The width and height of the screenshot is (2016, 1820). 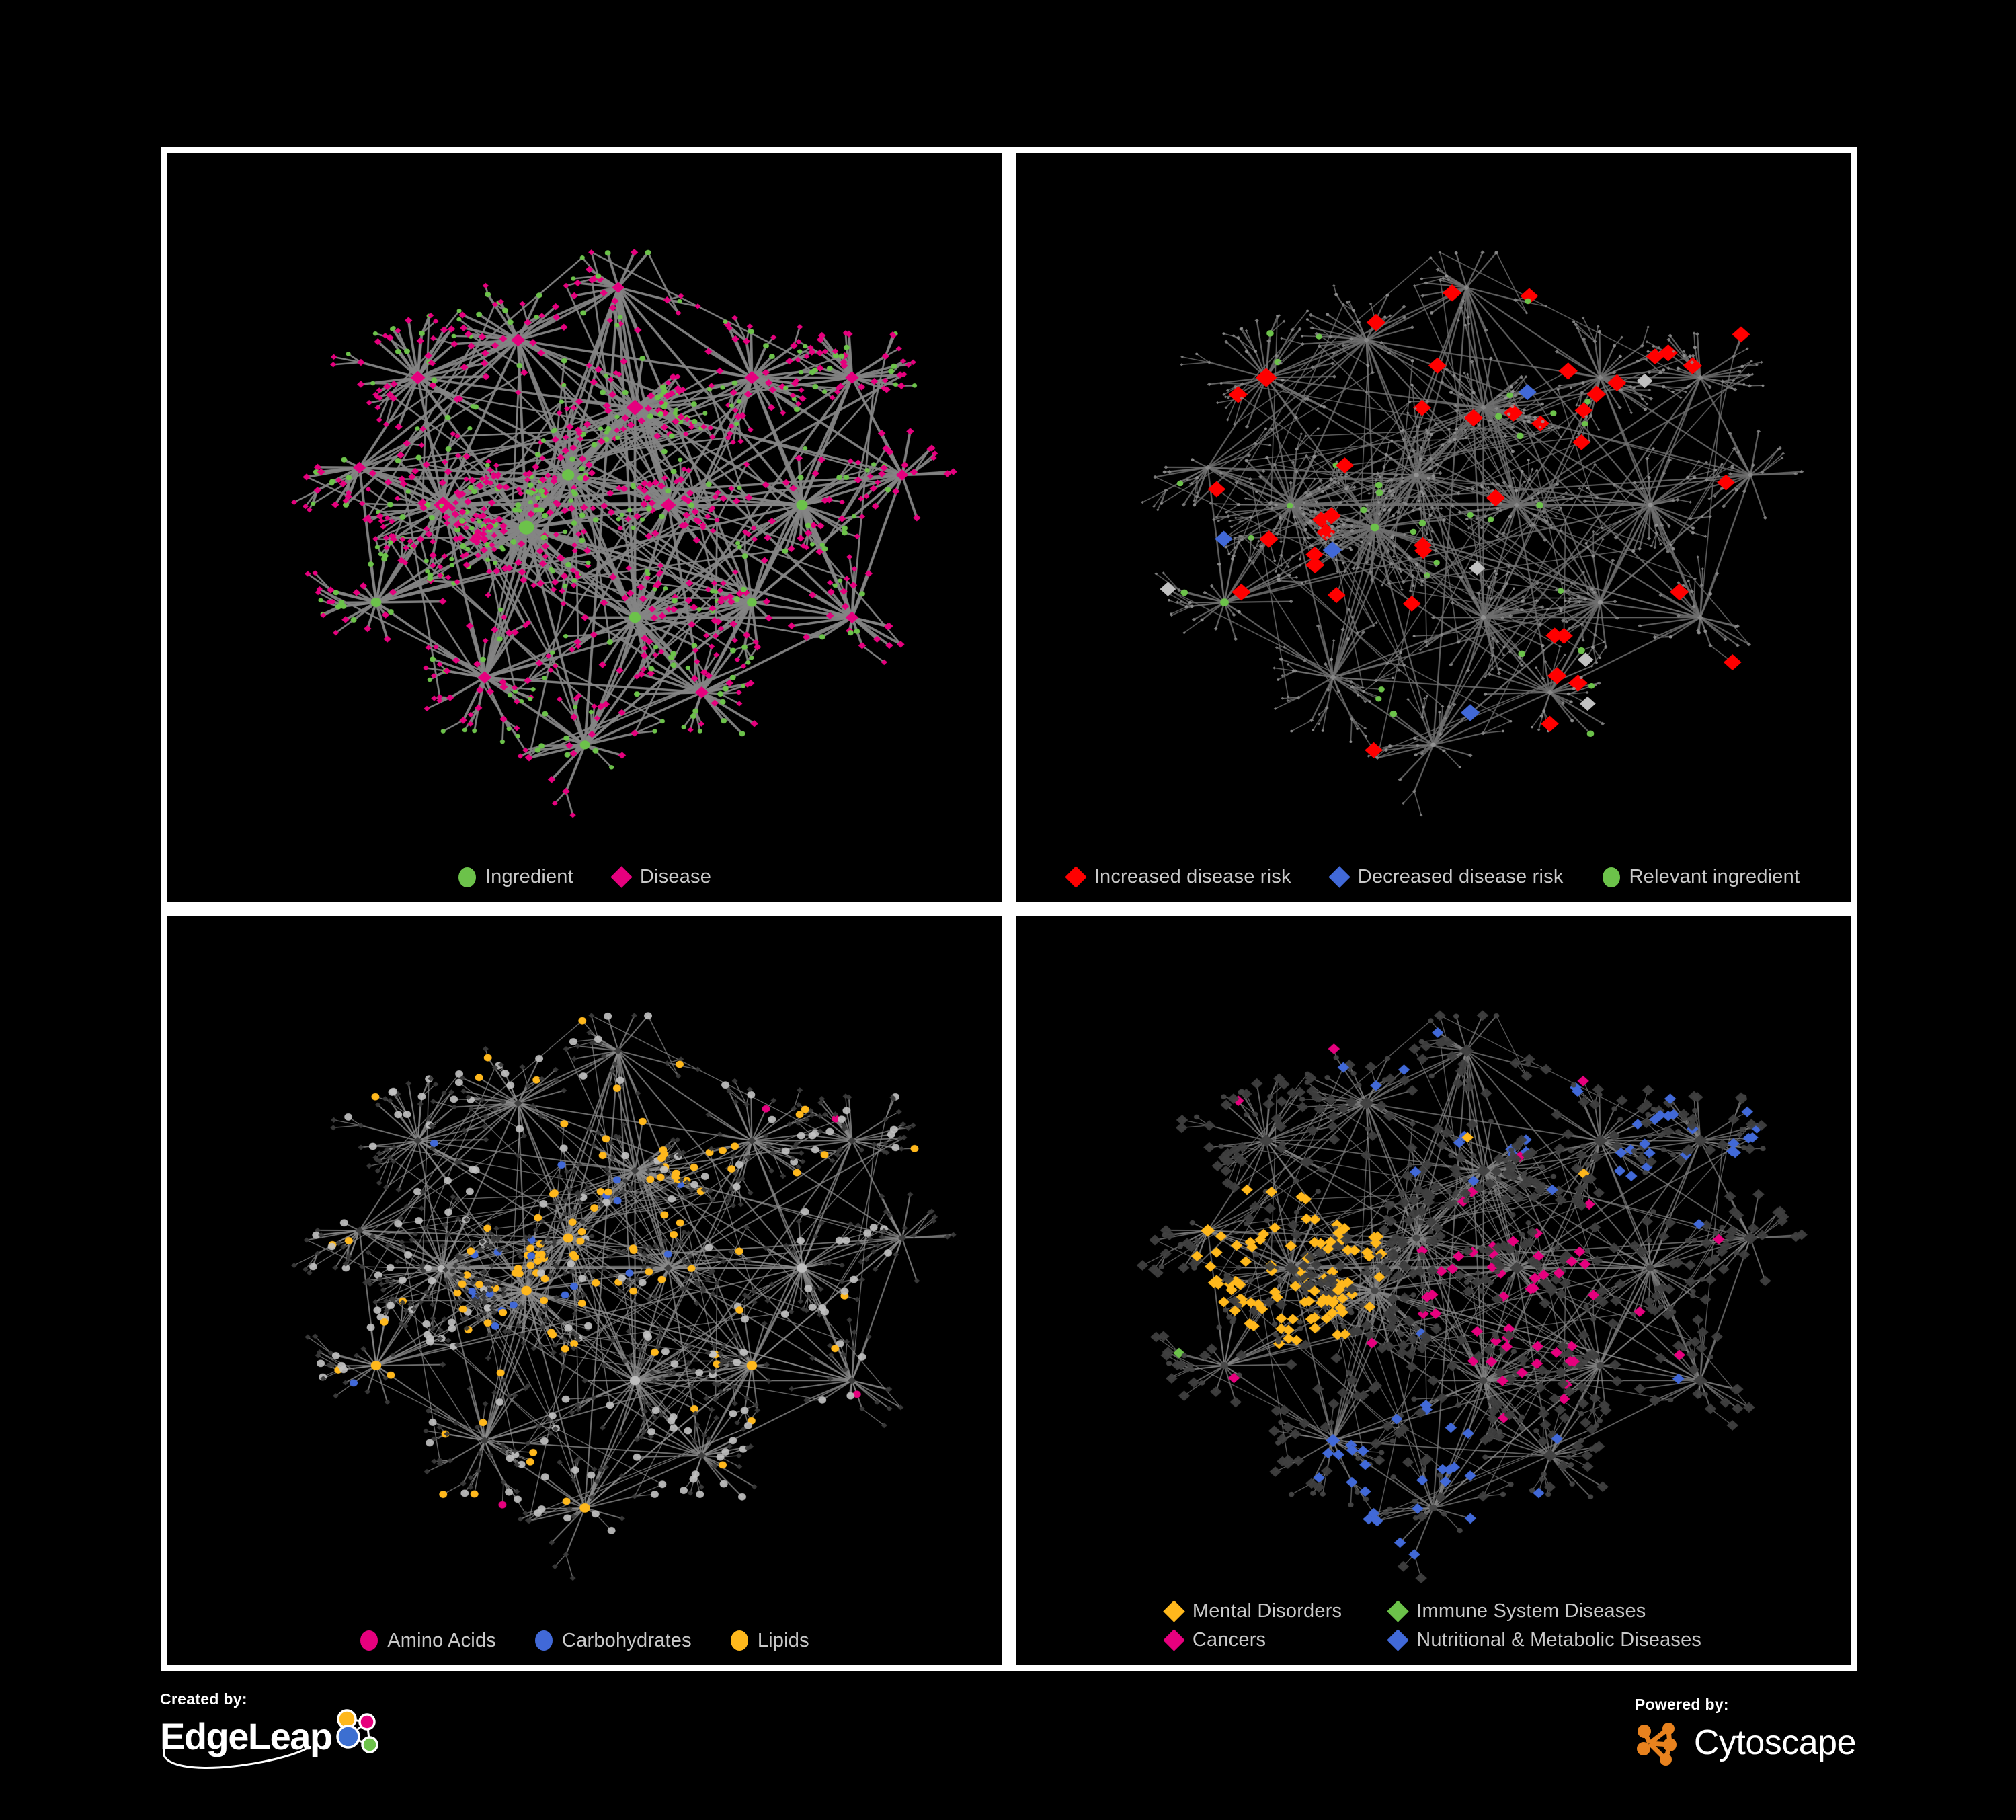 What do you see at coordinates (1775, 1742) in the screenshot?
I see `cytoscape-wordmark: Cytoscape` at bounding box center [1775, 1742].